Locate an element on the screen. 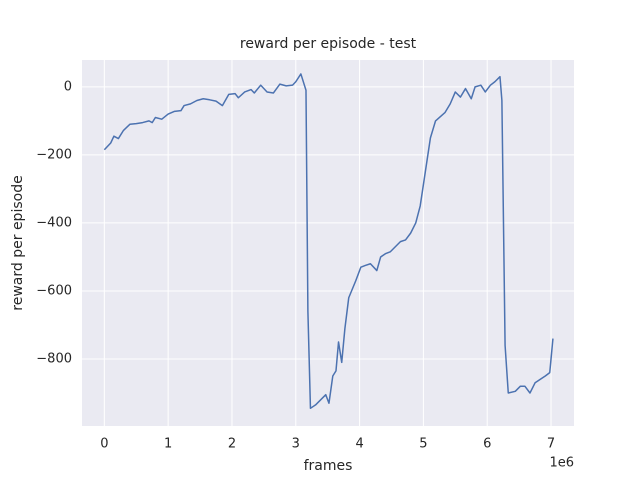 Image resolution: width=640 pixels, height=484 pixels. x-tick-label: 5 is located at coordinates (423, 444).